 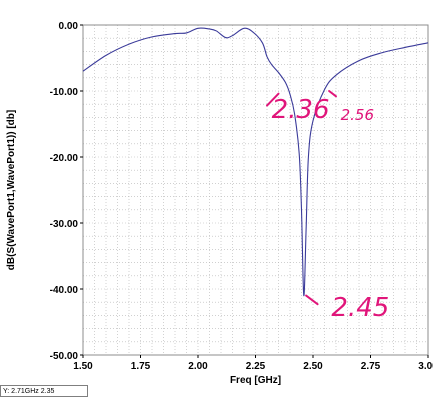 What do you see at coordinates (313, 366) in the screenshot?
I see `x-tick-label: 2.50` at bounding box center [313, 366].